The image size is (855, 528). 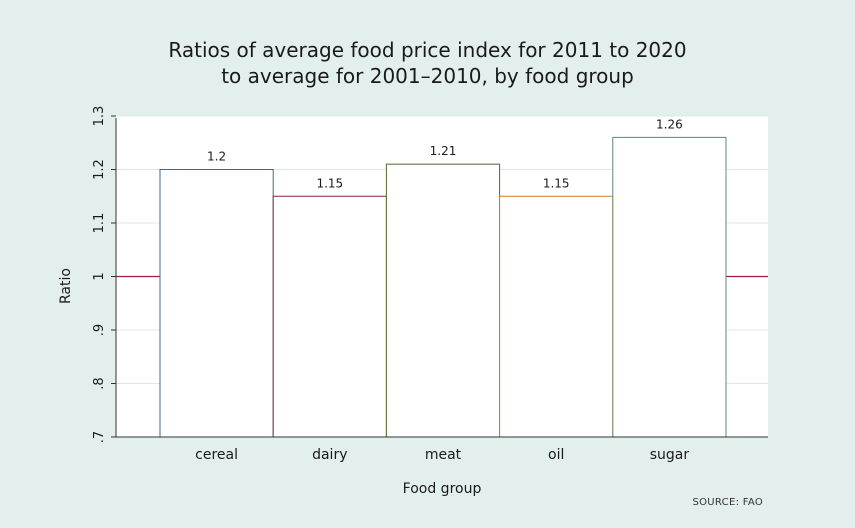 I want to click on x-tick-label-dairy: dairy, so click(x=329, y=455).